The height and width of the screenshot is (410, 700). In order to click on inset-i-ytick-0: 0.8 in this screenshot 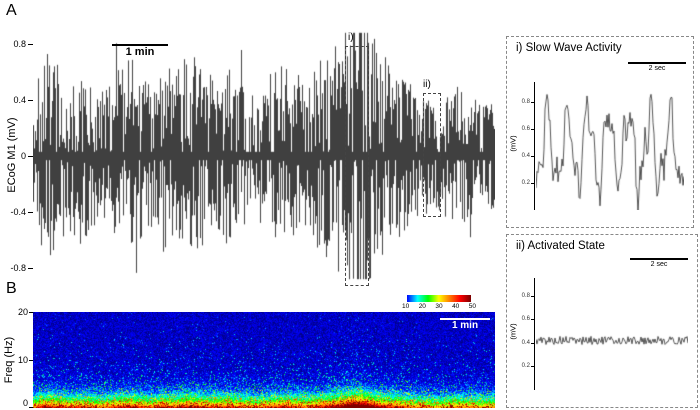, I will do `click(525, 102)`.